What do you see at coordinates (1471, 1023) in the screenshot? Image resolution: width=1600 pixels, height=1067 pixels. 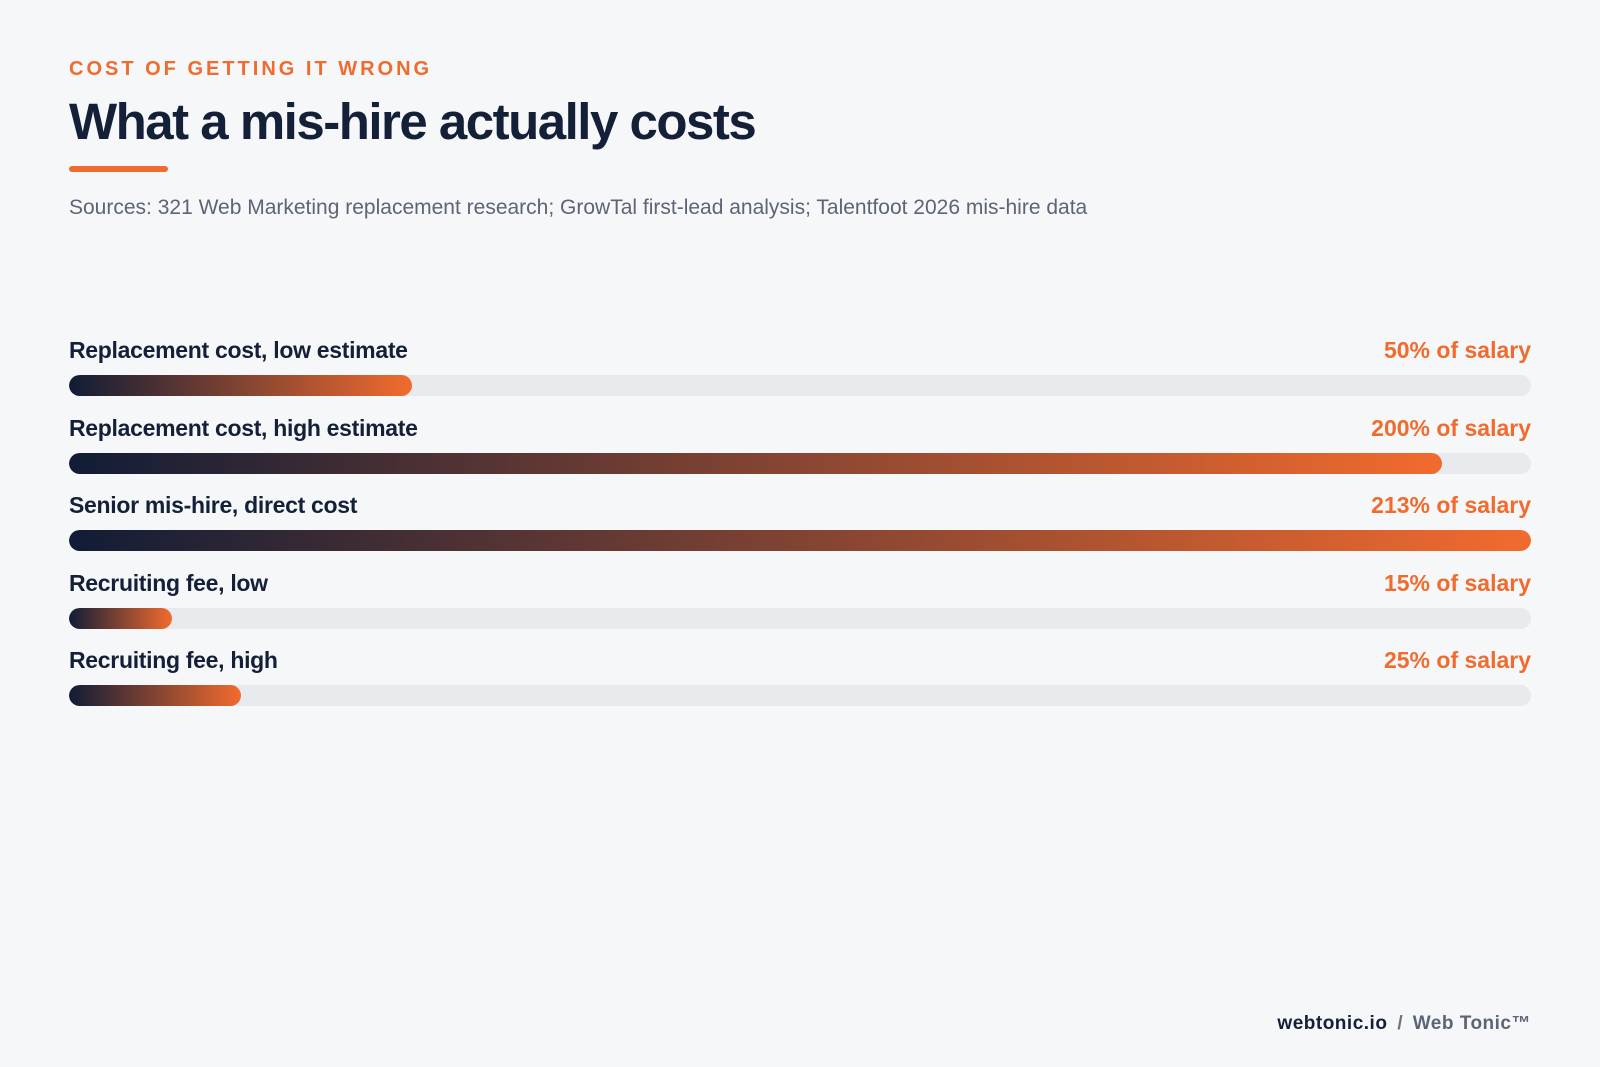 I see `footer-brand: Web Tonic™` at bounding box center [1471, 1023].